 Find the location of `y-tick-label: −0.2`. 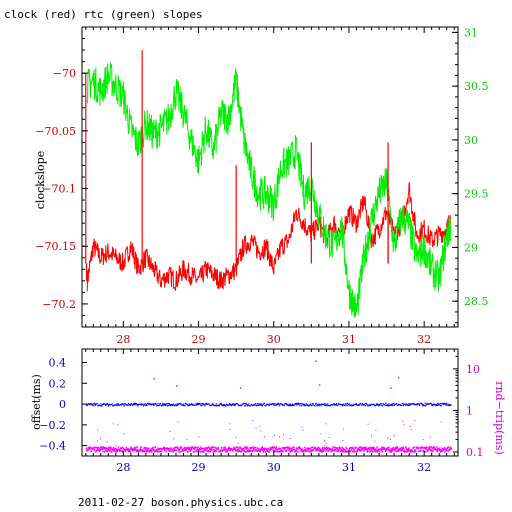

y-tick-label: −0.2 is located at coordinates (52, 425).